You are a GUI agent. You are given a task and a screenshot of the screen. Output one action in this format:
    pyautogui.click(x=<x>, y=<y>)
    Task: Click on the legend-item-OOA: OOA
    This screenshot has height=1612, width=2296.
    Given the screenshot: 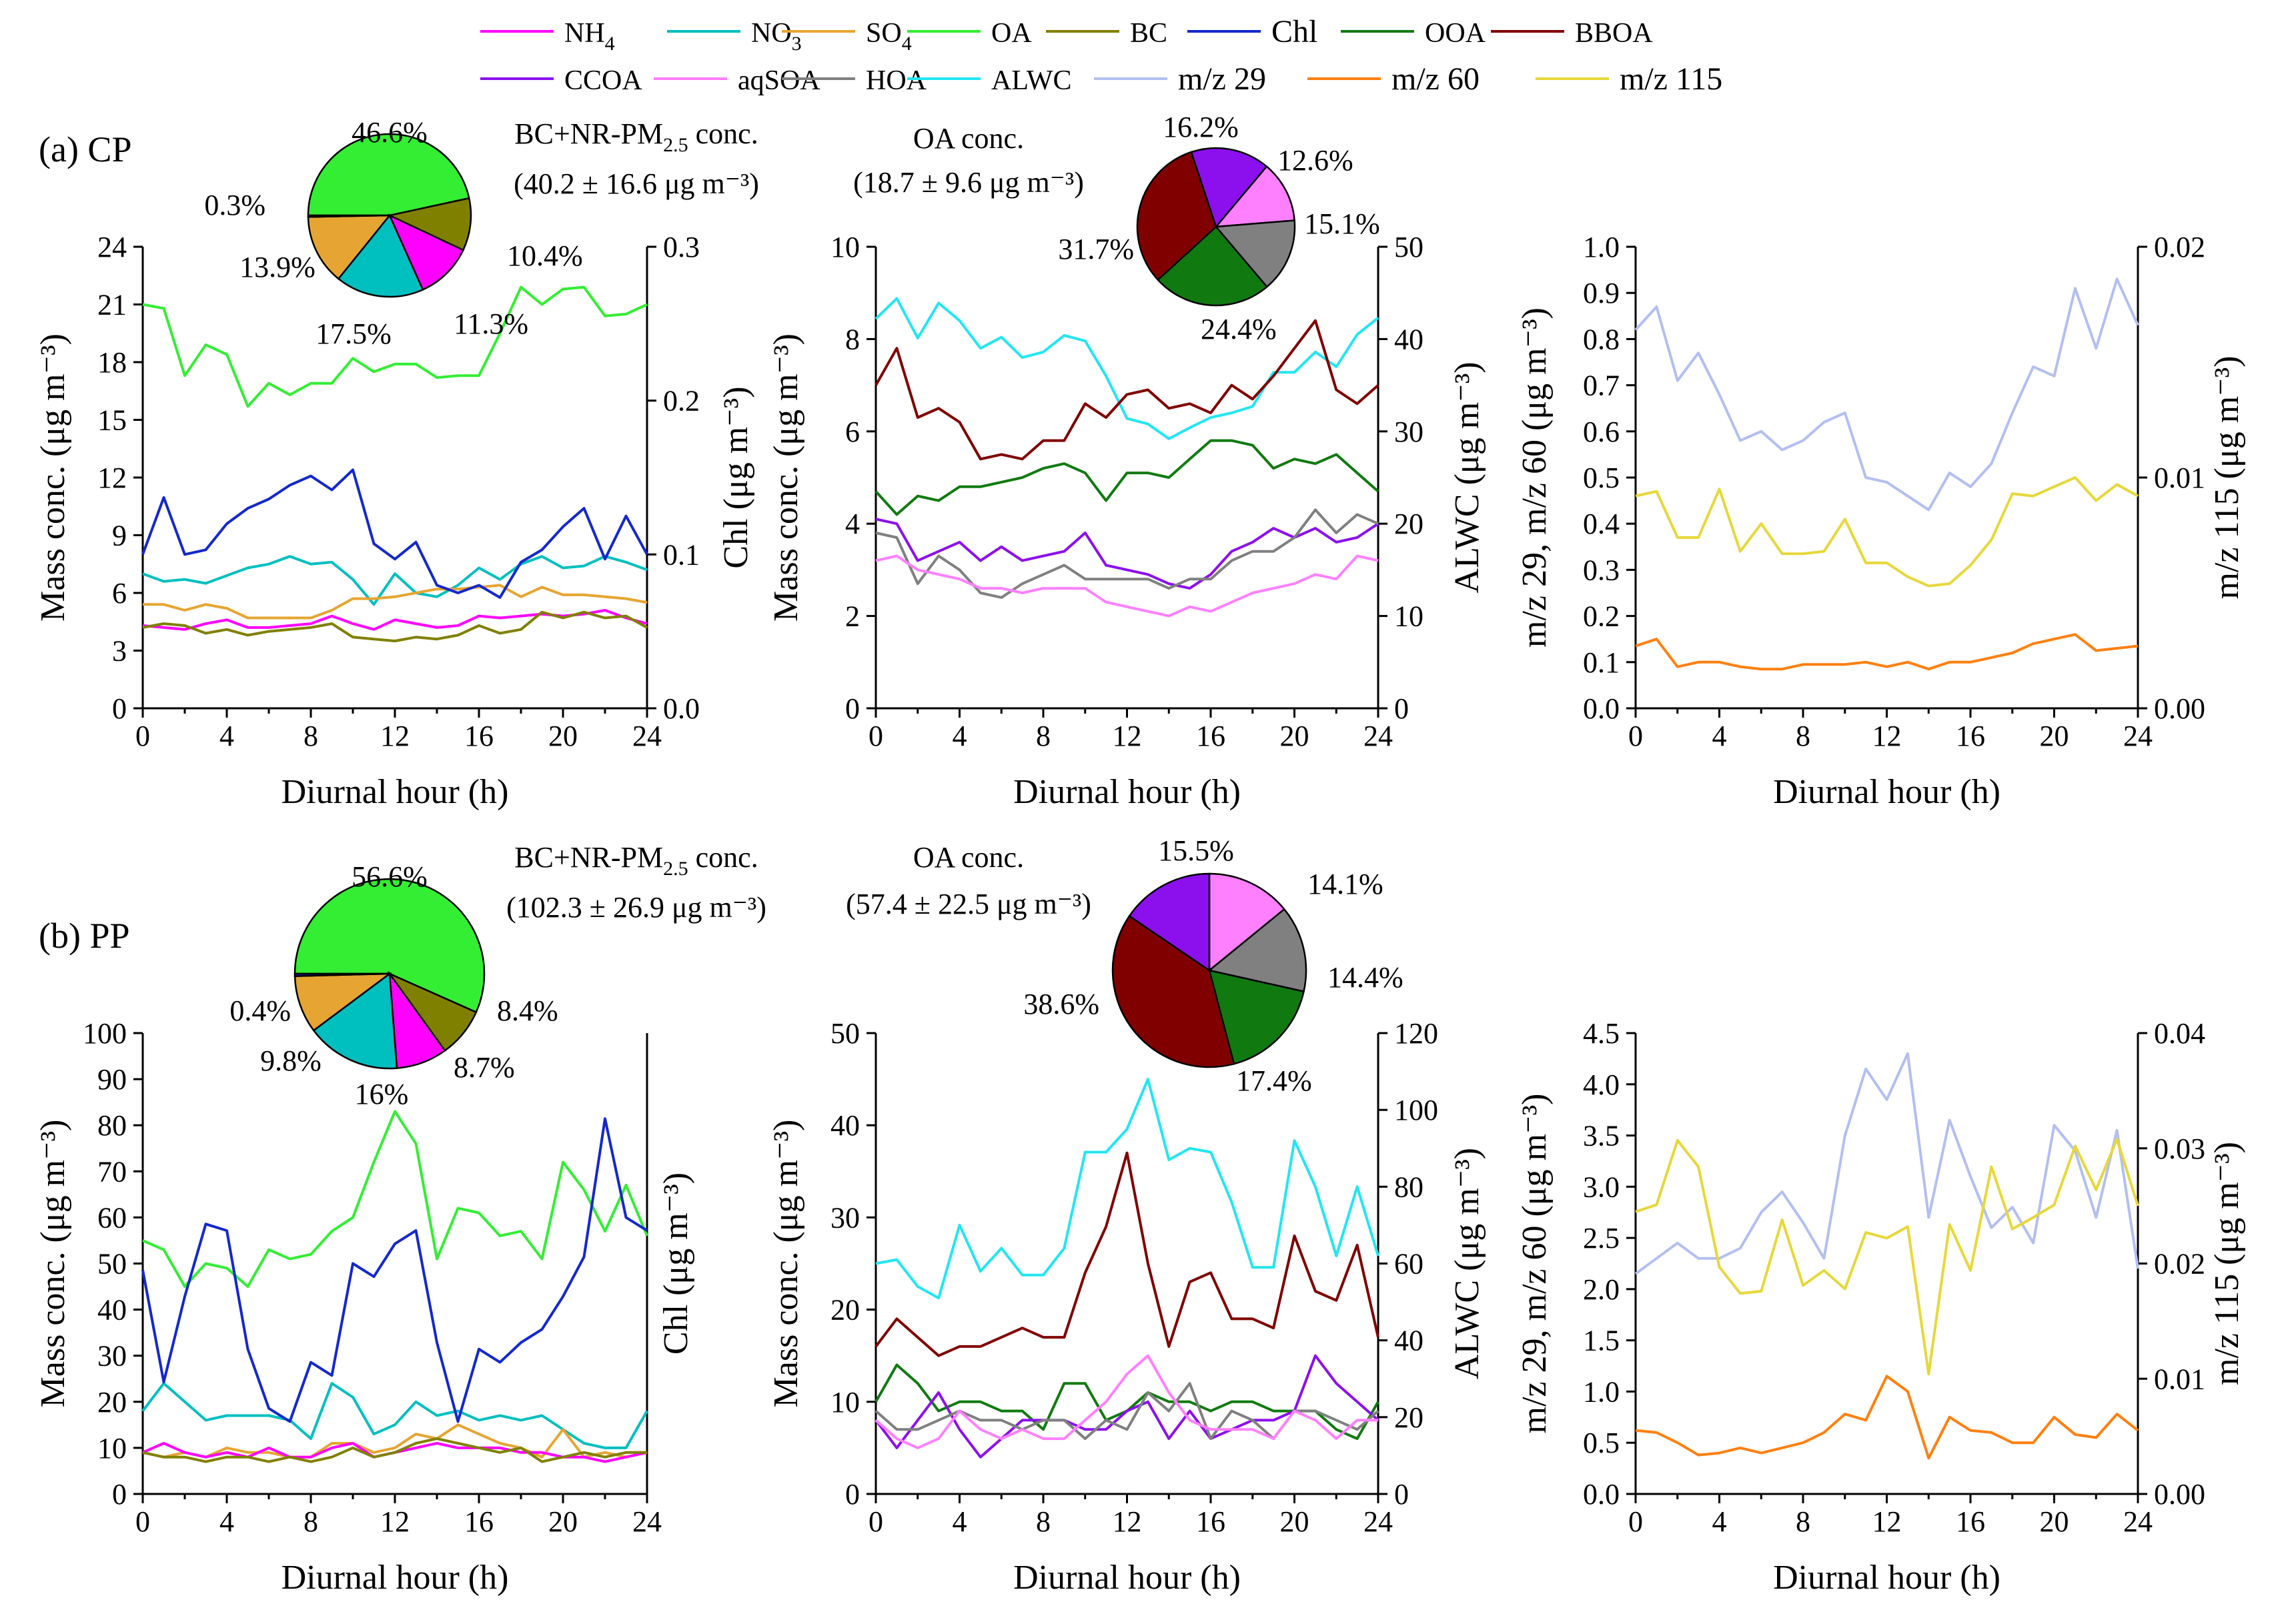 What is the action you would take?
    pyautogui.click(x=1413, y=33)
    